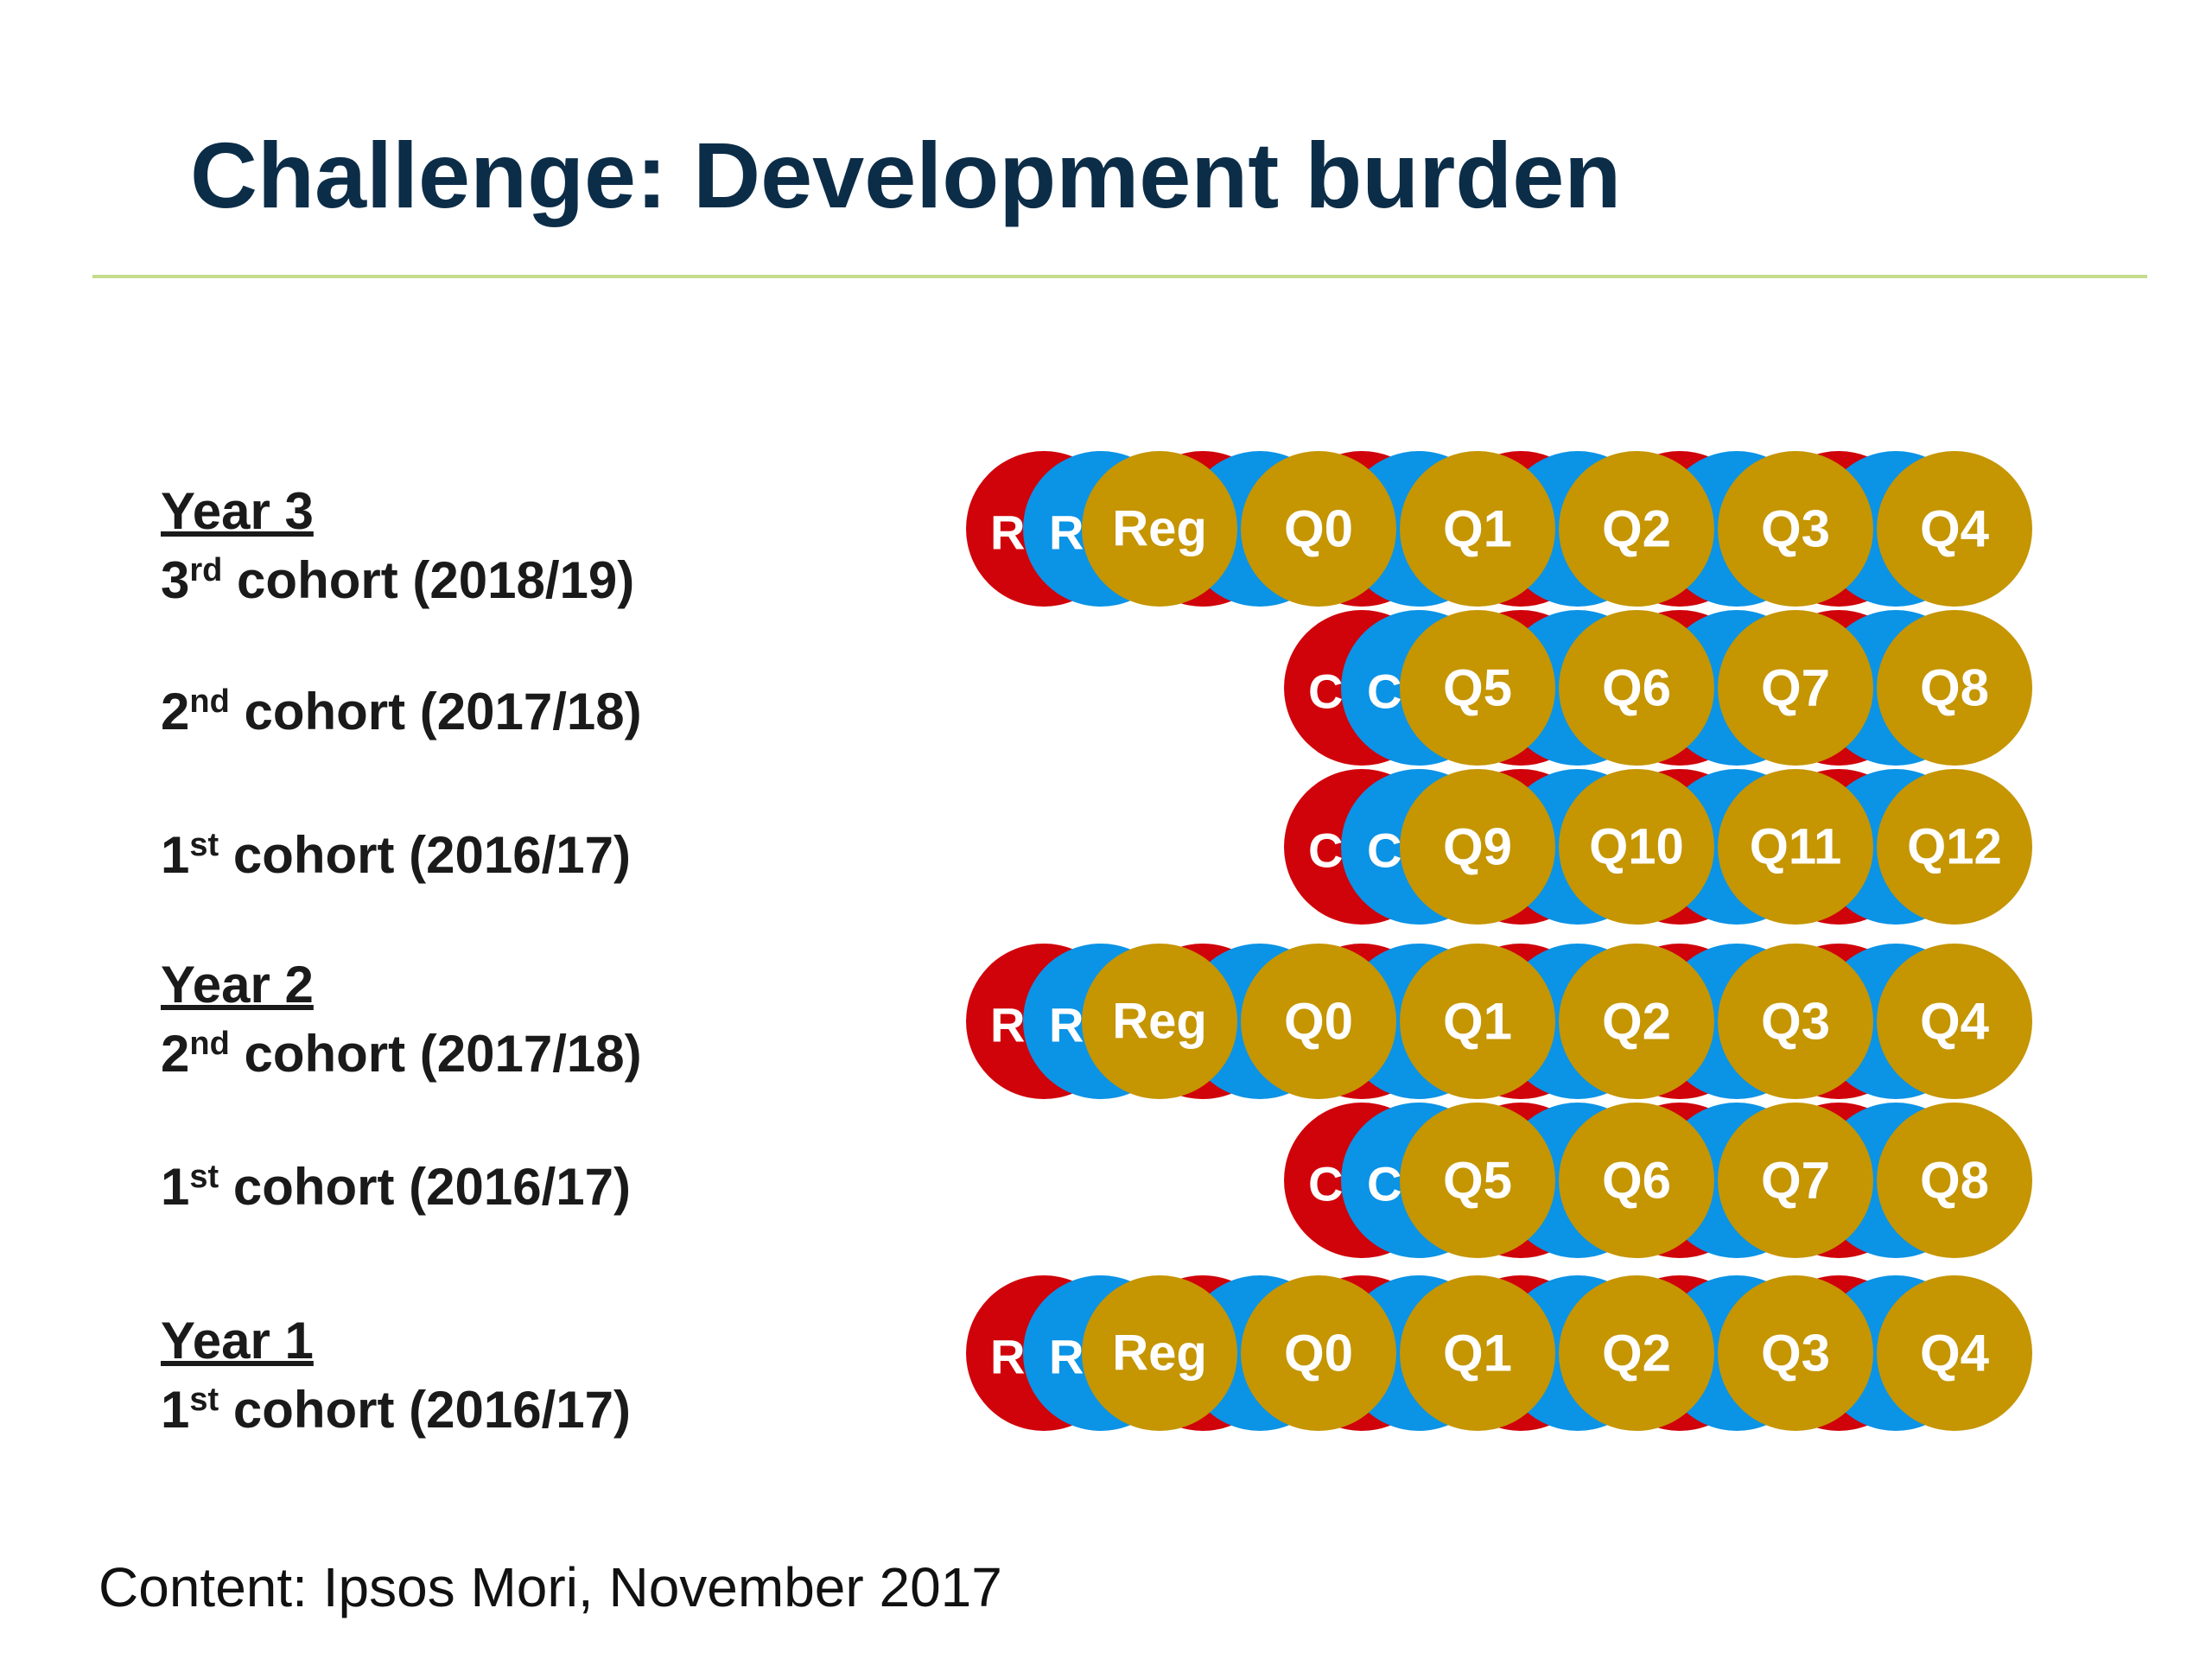  Describe the element at coordinates (396, 1375) in the screenshot. I see `row-label-year1-cohort1: Year 1 1st cohort (2016/17)` at that location.